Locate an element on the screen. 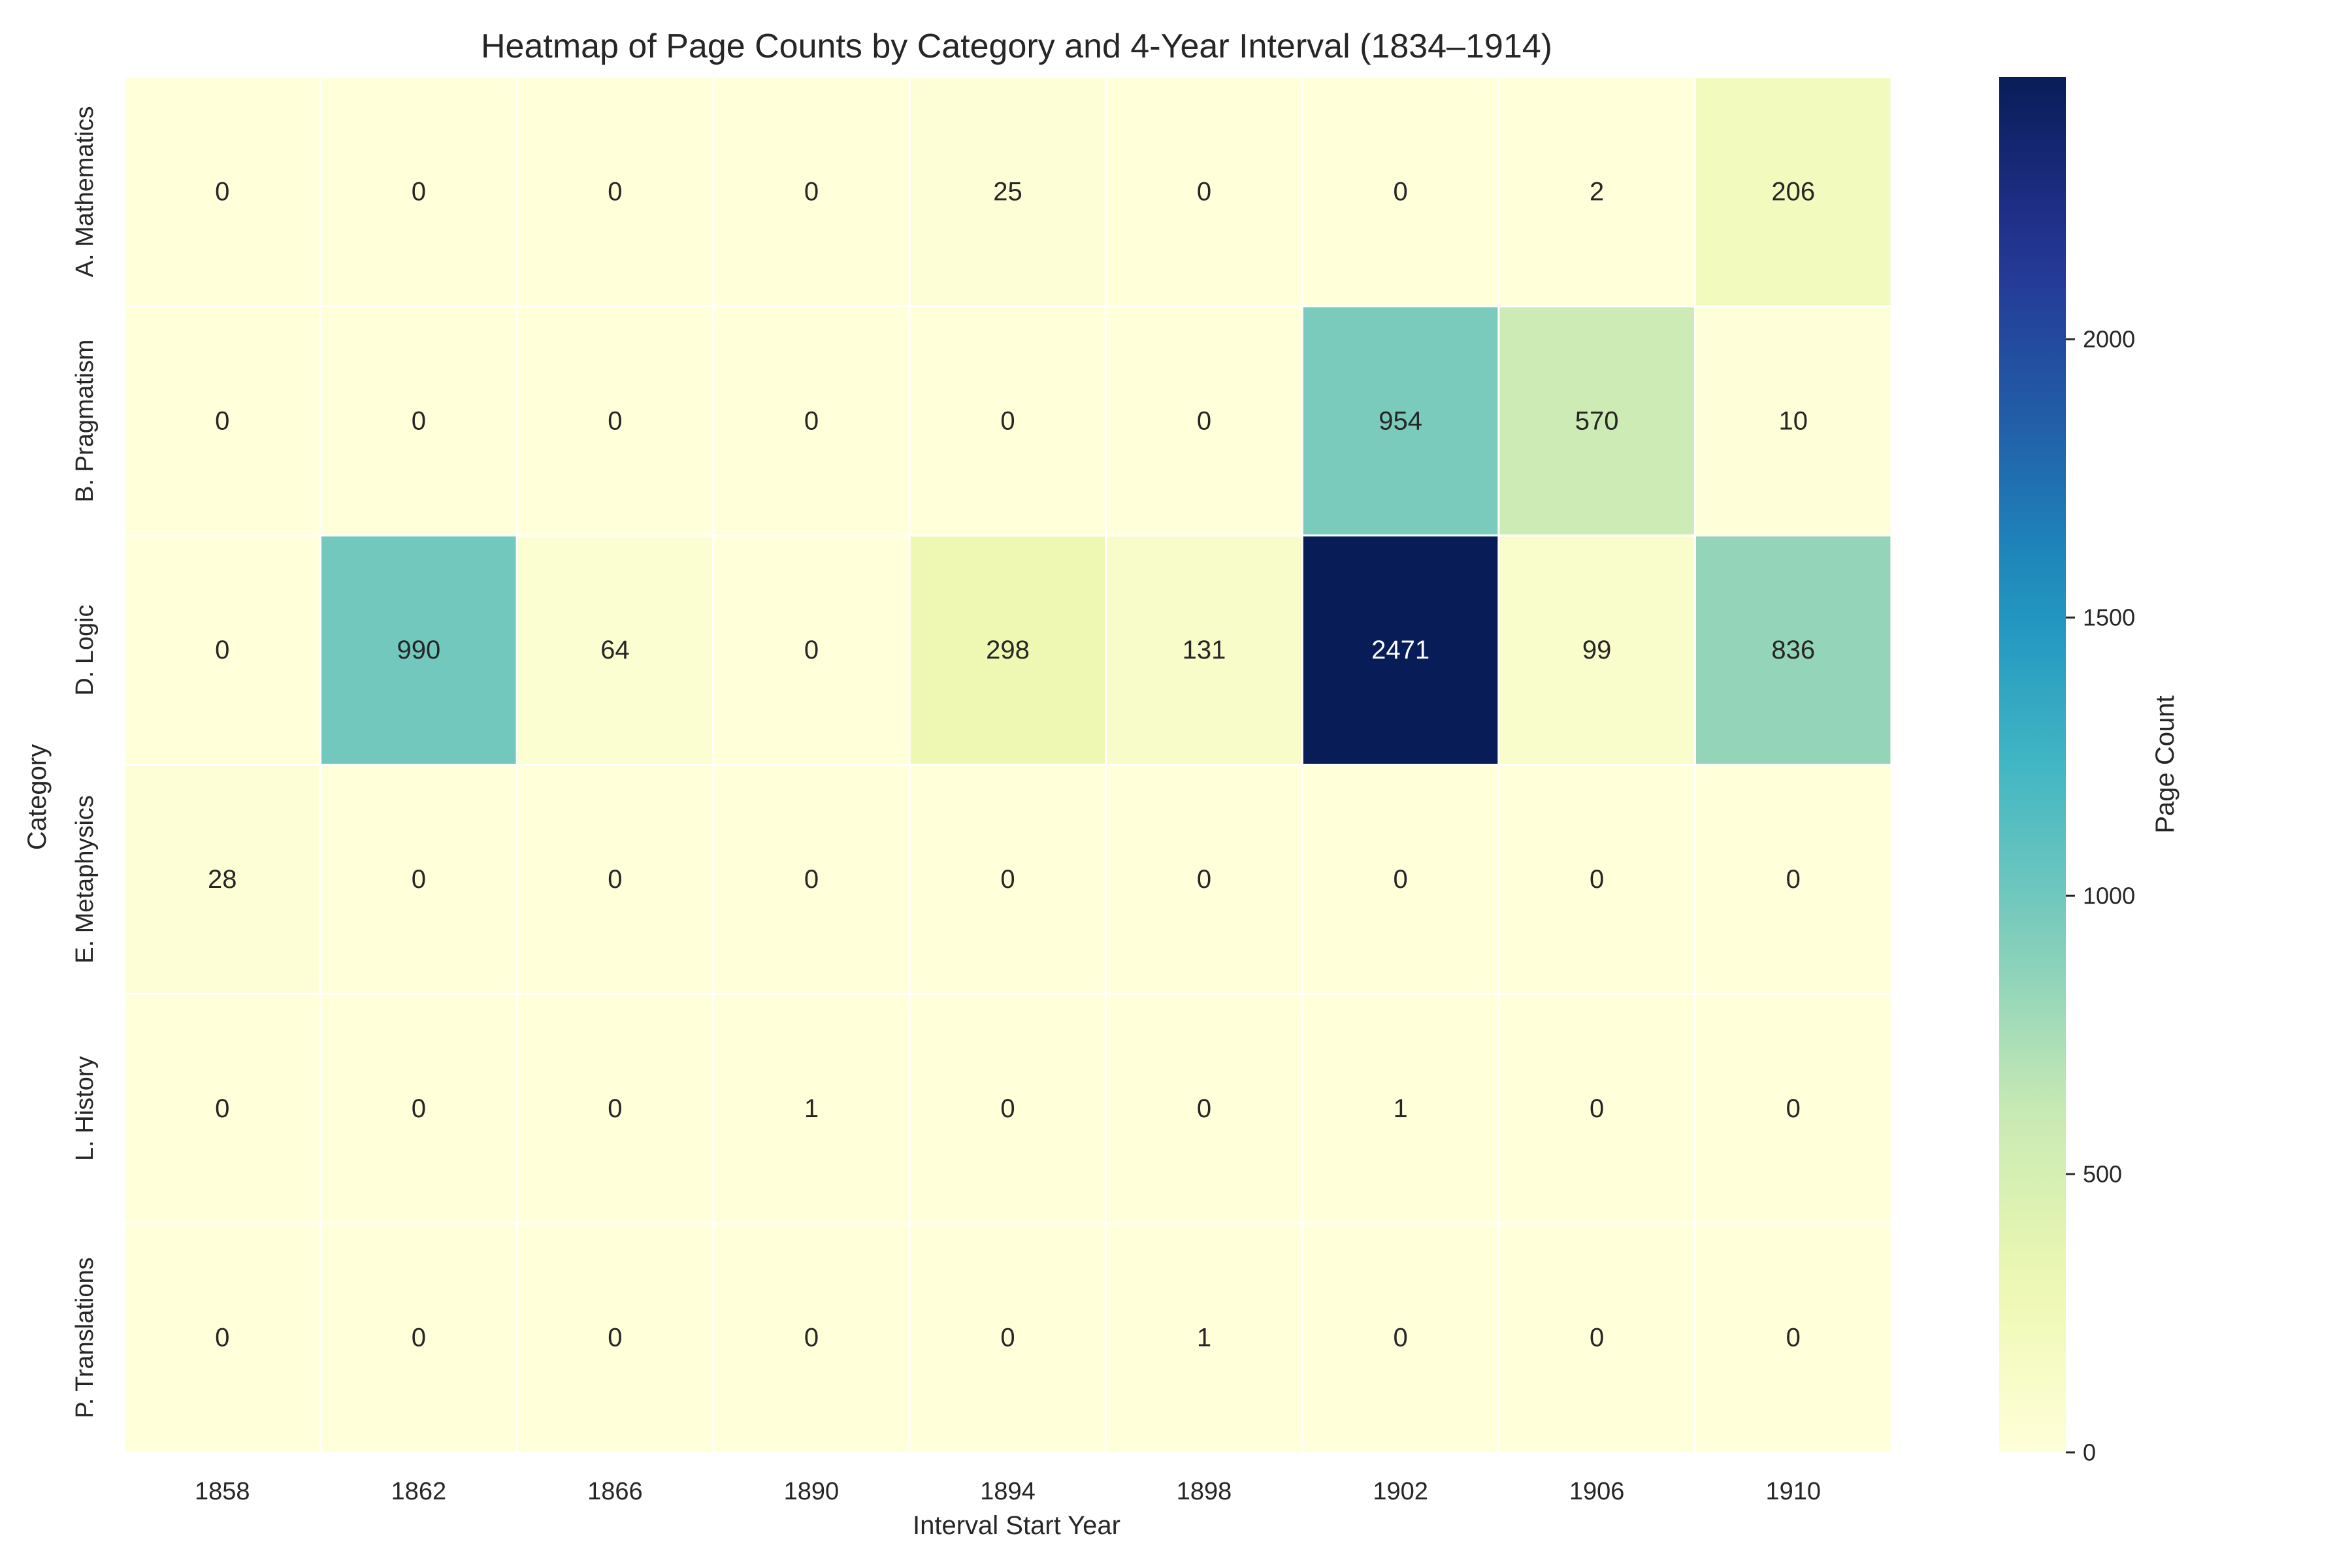 This screenshot has height=1568, width=2352. x-tick-label: 1894 is located at coordinates (1008, 1491).